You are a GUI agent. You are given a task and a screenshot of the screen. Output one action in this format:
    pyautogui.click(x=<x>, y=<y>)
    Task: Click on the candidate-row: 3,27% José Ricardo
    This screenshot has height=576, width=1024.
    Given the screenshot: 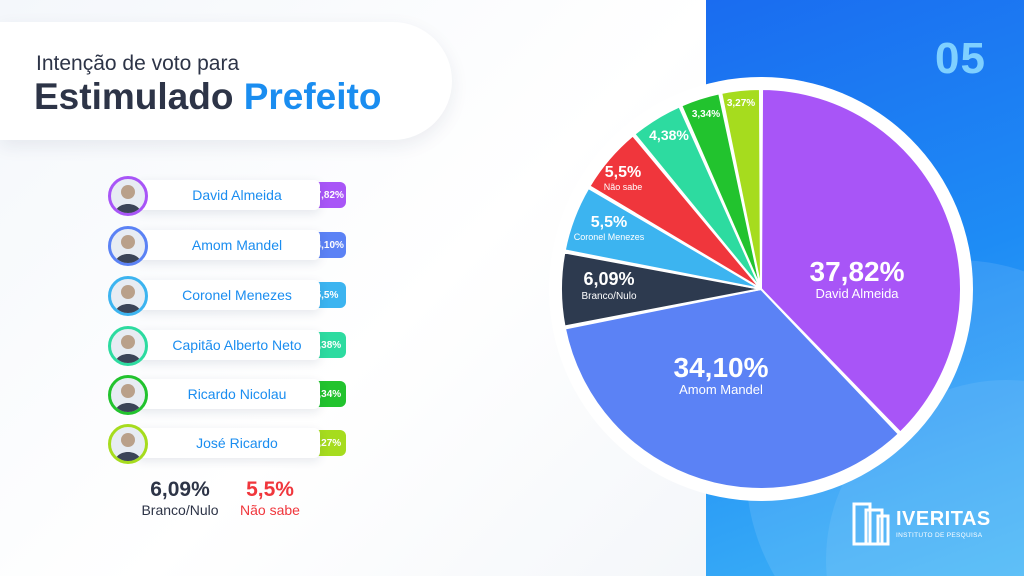 What is the action you would take?
    pyautogui.click(x=227, y=444)
    